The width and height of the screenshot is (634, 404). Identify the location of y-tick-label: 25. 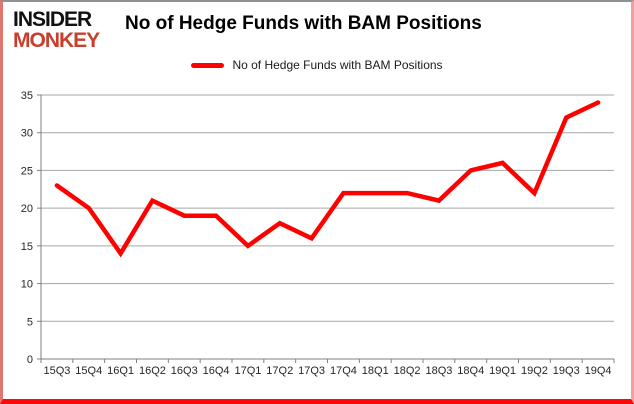
(27, 171).